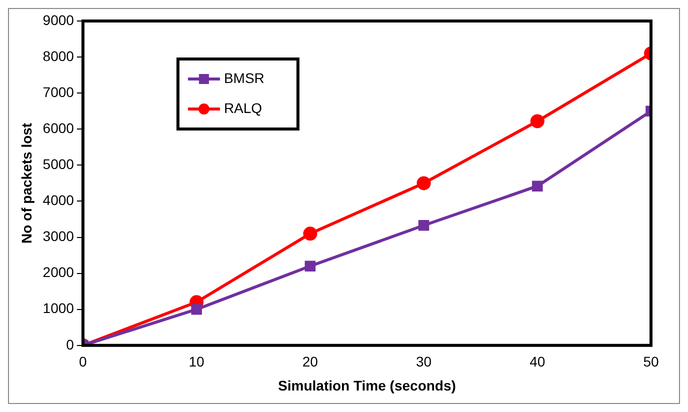  I want to click on y-tick-label: 0, so click(70, 344).